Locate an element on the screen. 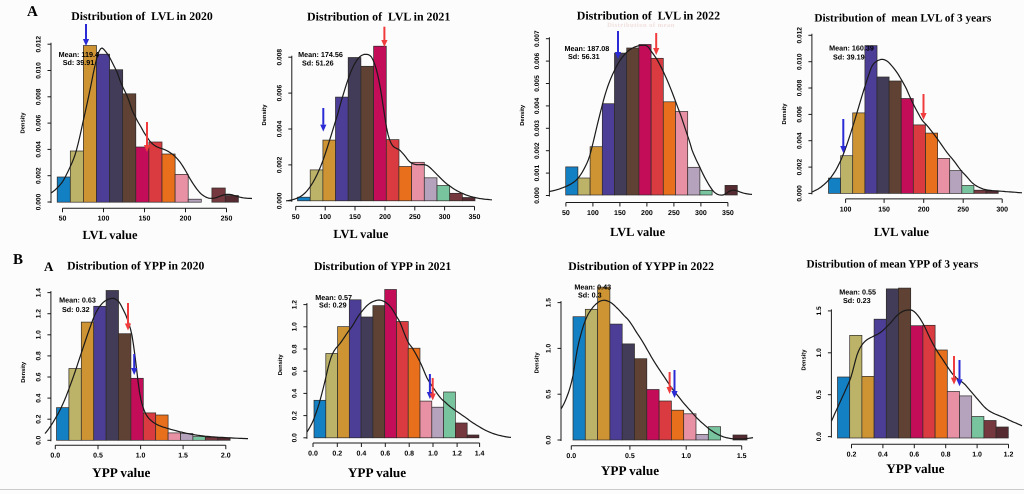 The height and width of the screenshot is (494, 1024). svg-text: 2.0 is located at coordinates (226, 456).